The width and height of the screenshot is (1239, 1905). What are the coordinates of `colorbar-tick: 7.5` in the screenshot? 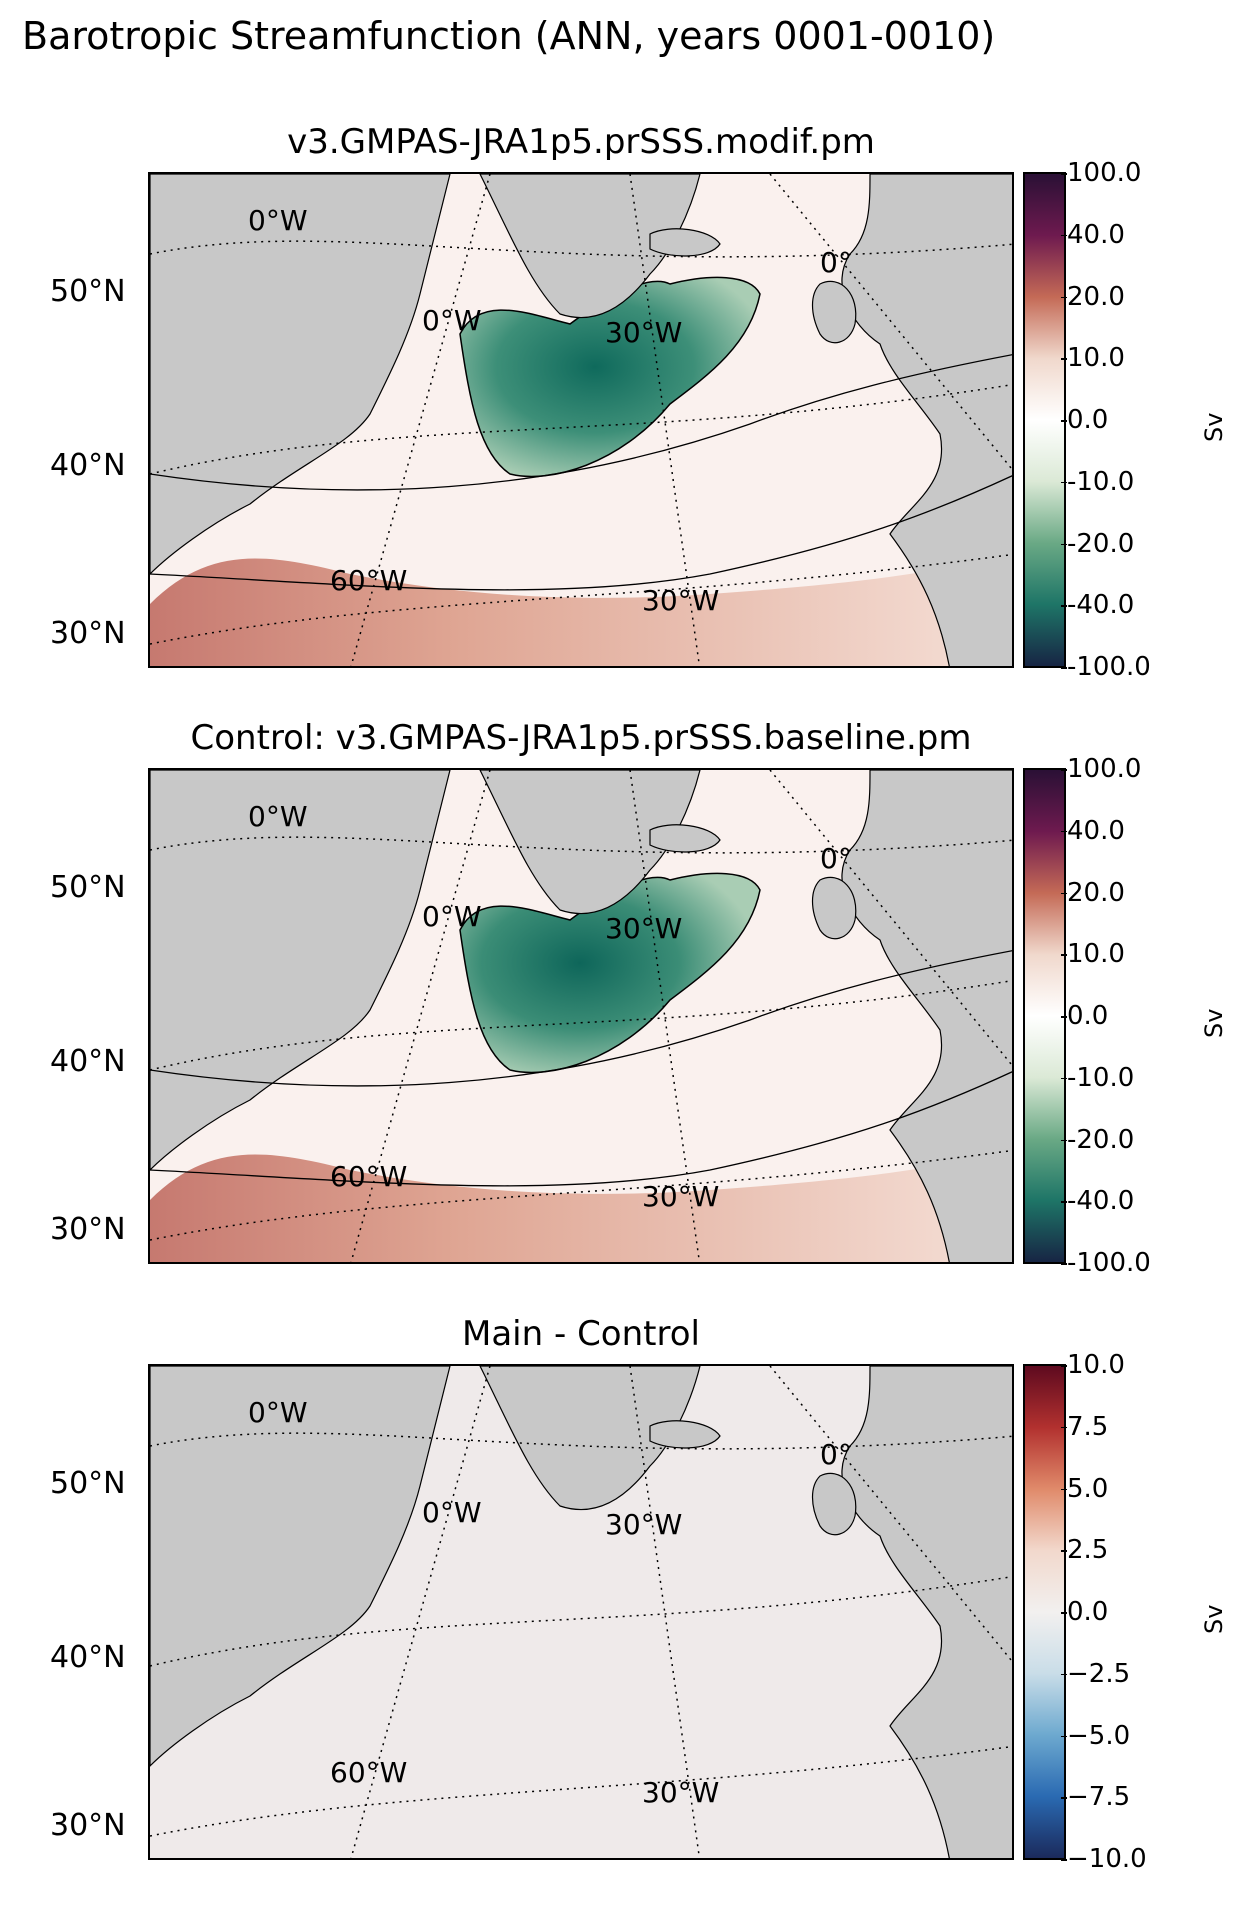 It's located at (1084, 1426).